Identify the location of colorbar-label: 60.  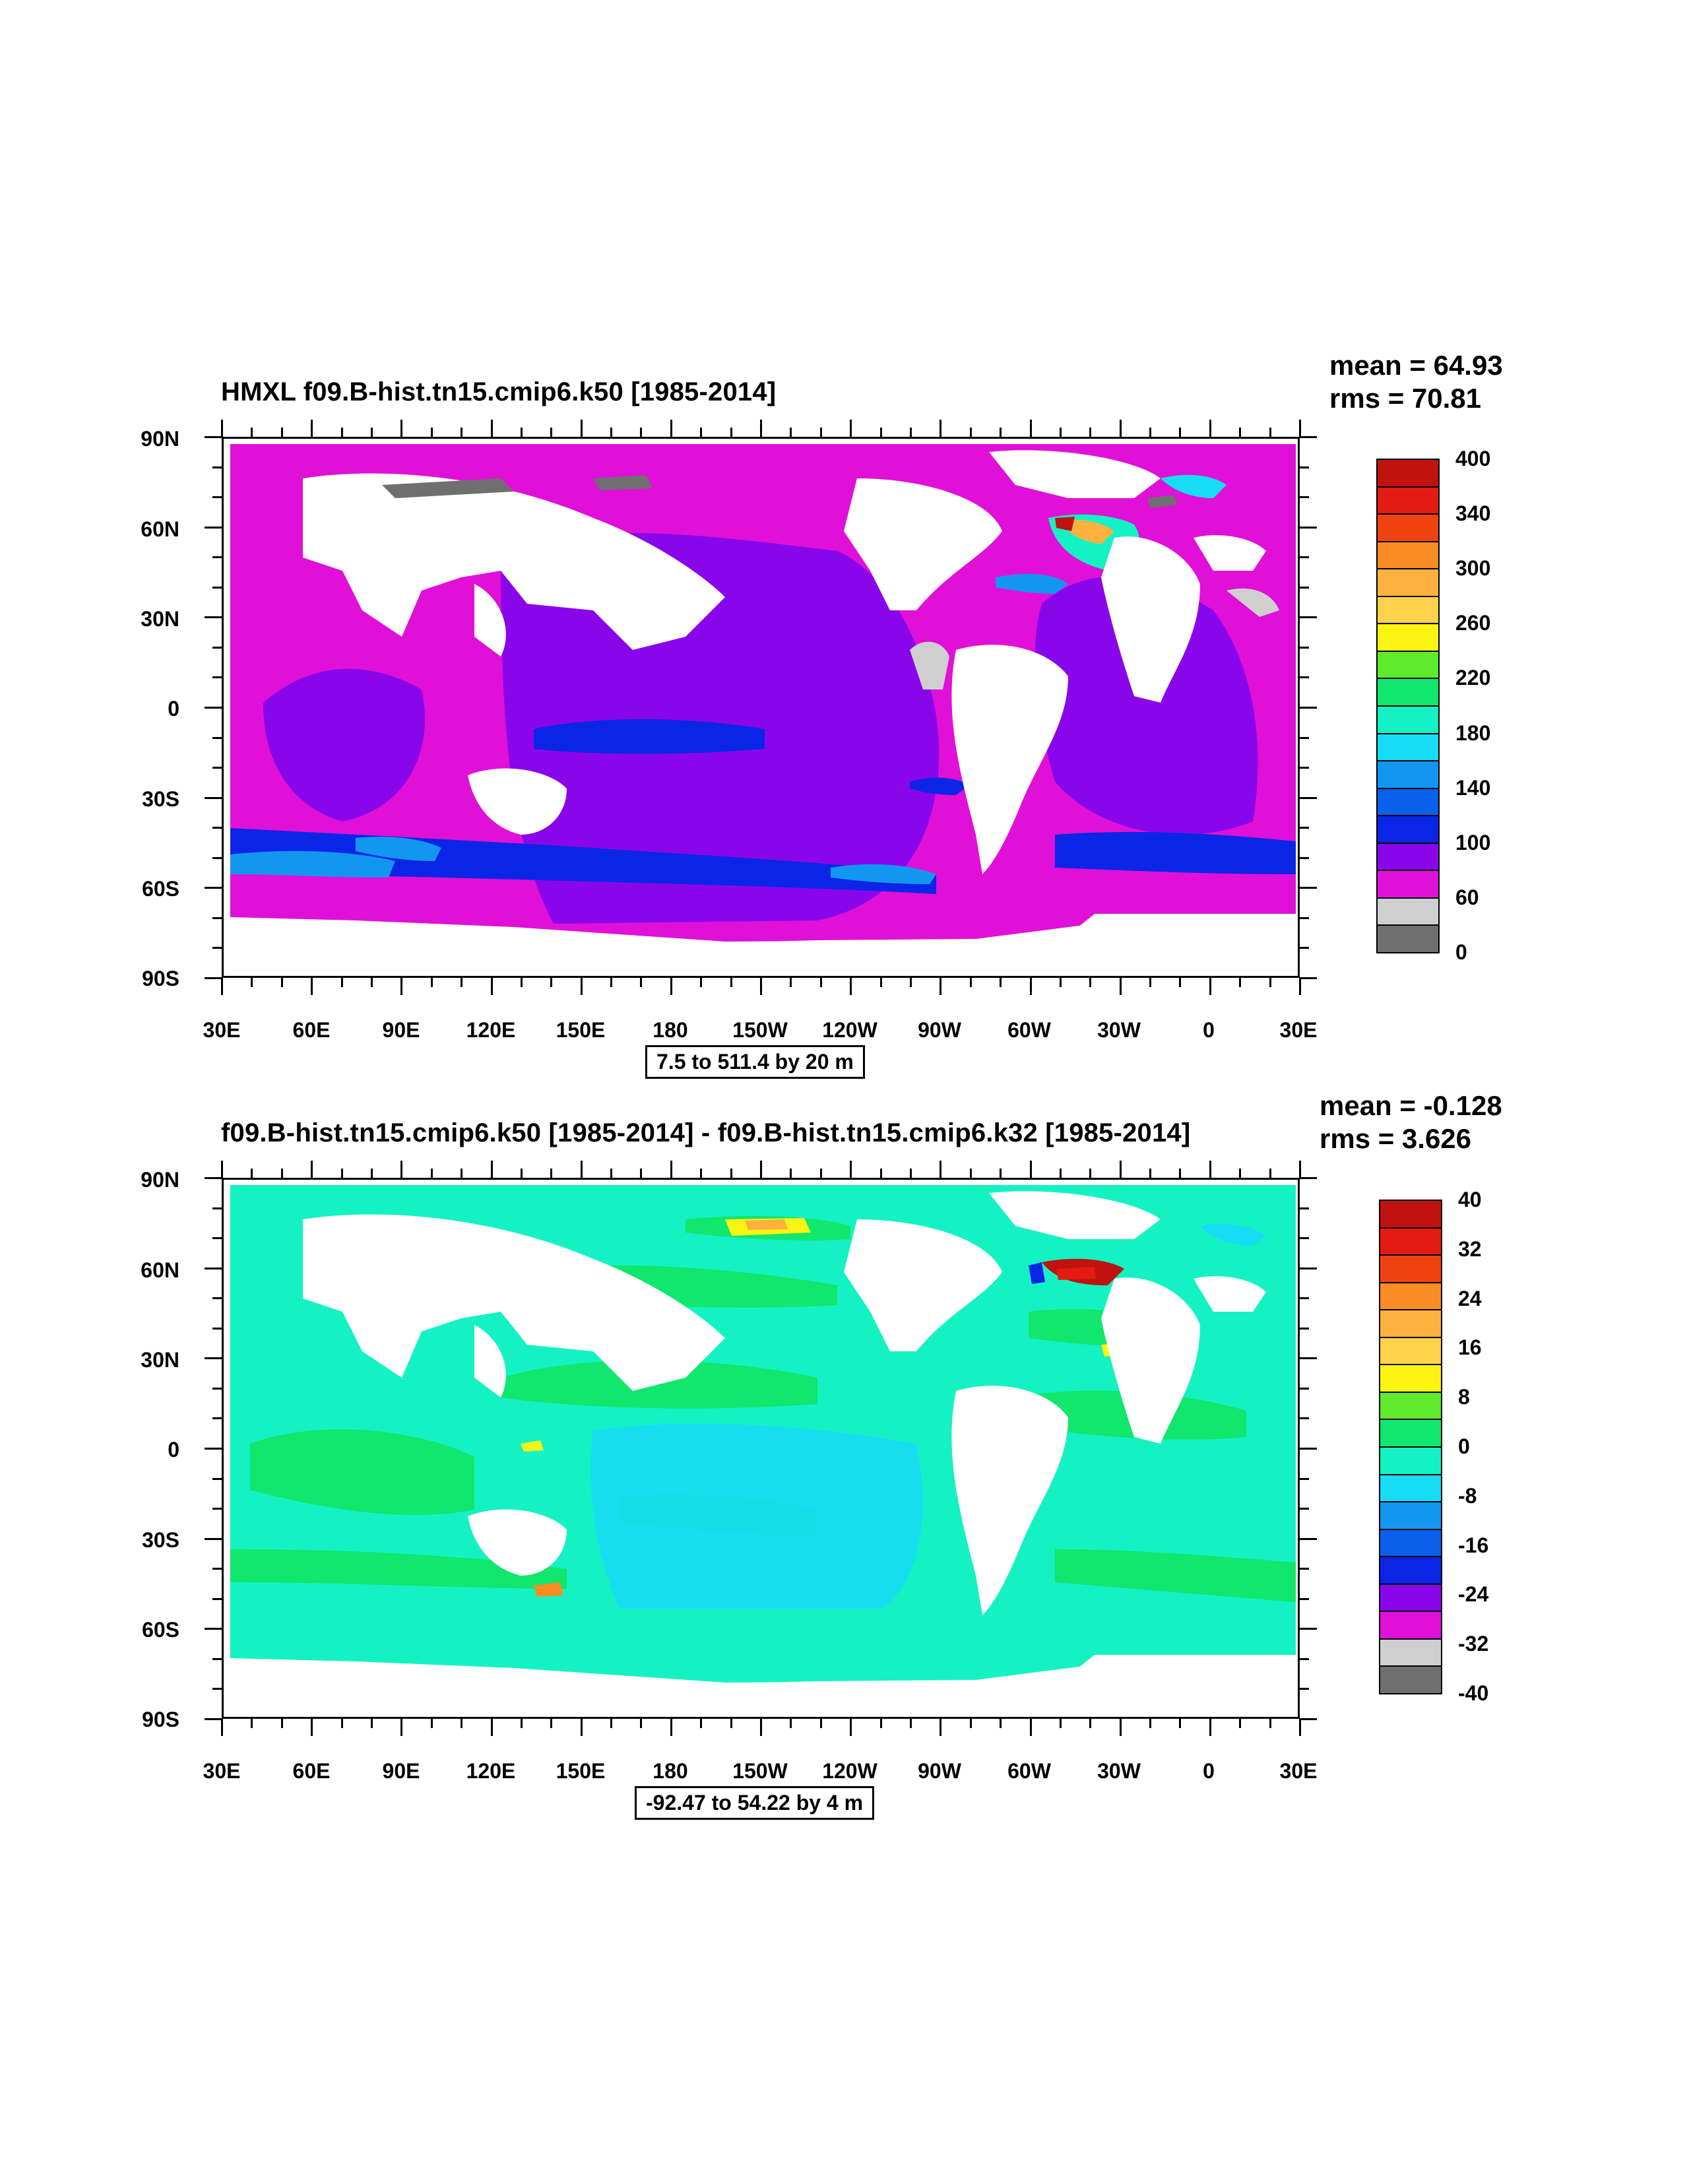
(1467, 897).